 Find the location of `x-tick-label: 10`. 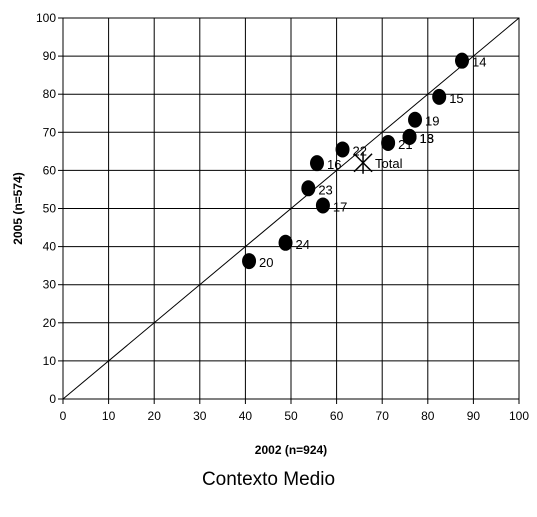

x-tick-label: 10 is located at coordinates (109, 416).